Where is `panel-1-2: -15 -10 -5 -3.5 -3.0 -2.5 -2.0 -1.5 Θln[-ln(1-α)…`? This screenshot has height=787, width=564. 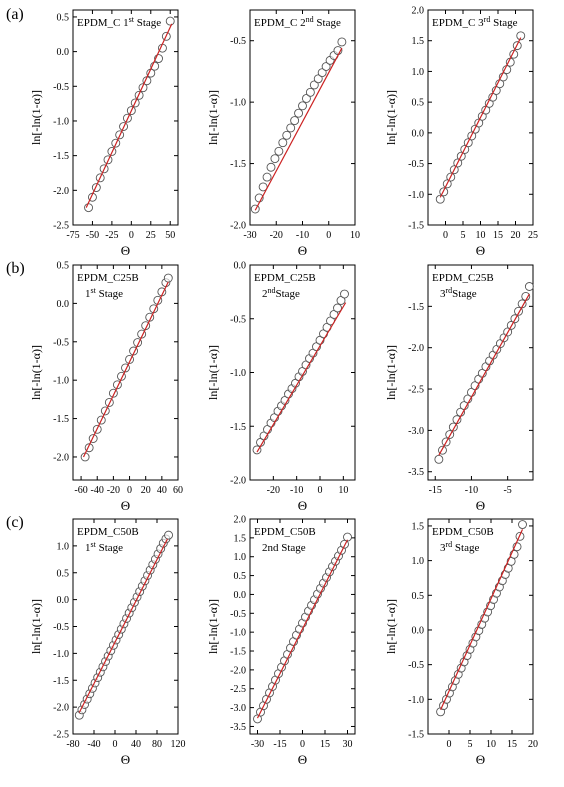
panel-1-2: -15 -10 -5 -3.5 -3.0 -2.5 -2.0 -1.5 Θln[-ln(1-α)… is located at coordinates (459, 388).